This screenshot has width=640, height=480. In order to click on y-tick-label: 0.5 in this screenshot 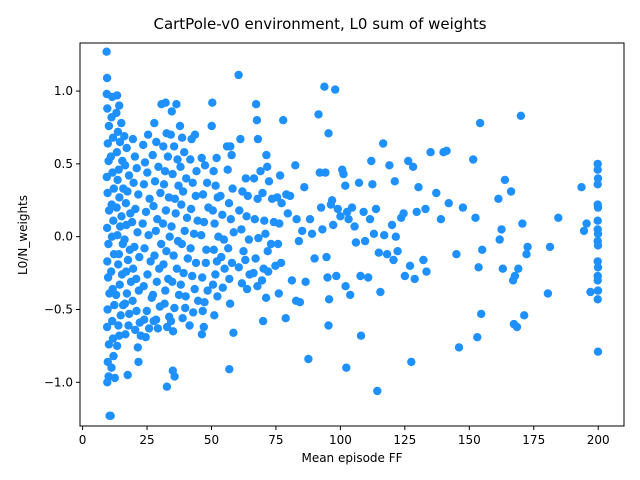, I will do `click(63, 164)`.